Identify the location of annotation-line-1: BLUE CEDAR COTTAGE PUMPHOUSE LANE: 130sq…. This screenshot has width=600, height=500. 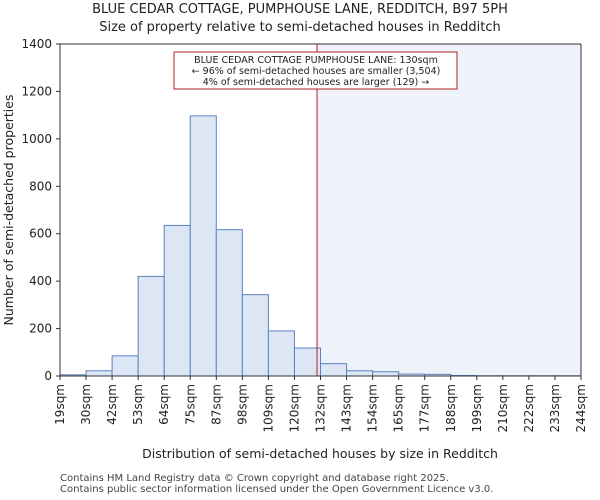
(316, 60).